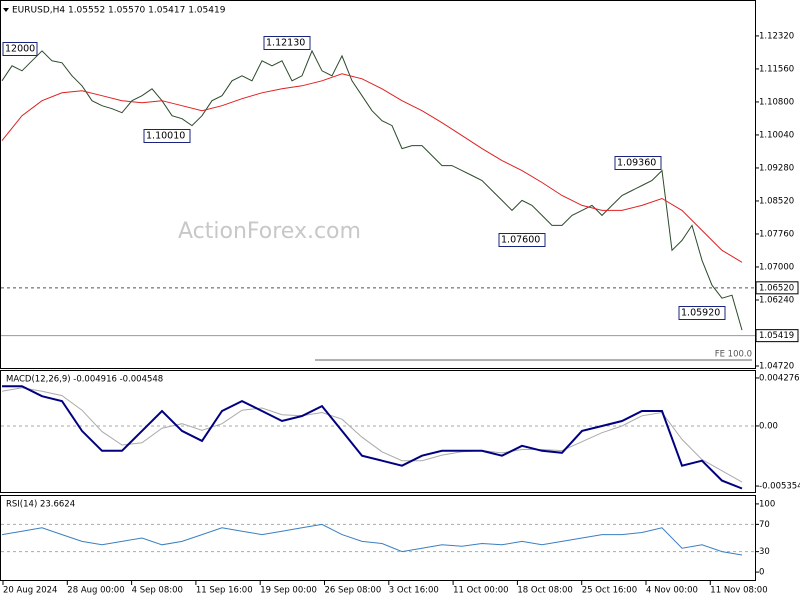  I want to click on x-tick-label: 3 Oct 16:00, so click(414, 591).